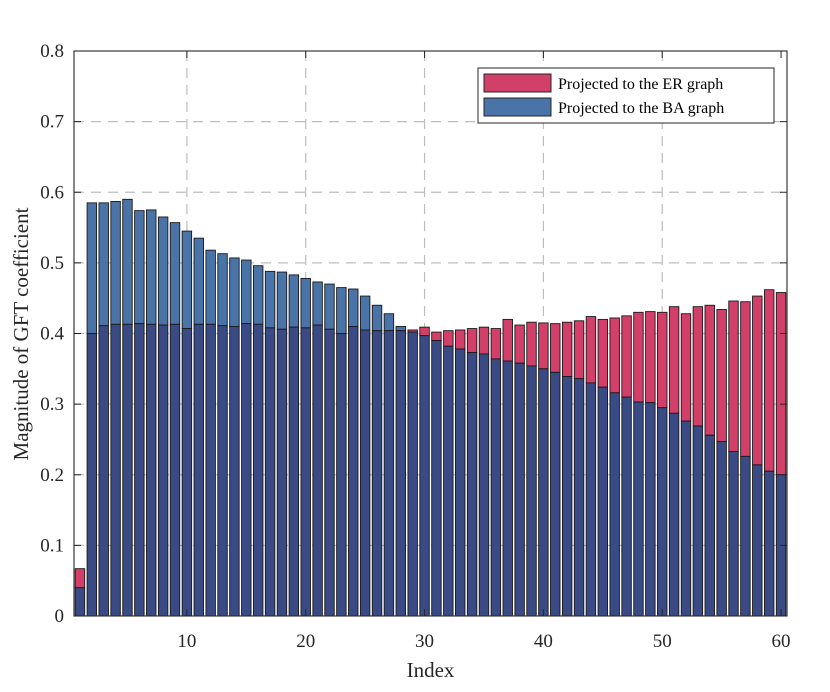 Image resolution: width=830 pixels, height=692 pixels. I want to click on y-tick-label: 0.1, so click(52, 545).